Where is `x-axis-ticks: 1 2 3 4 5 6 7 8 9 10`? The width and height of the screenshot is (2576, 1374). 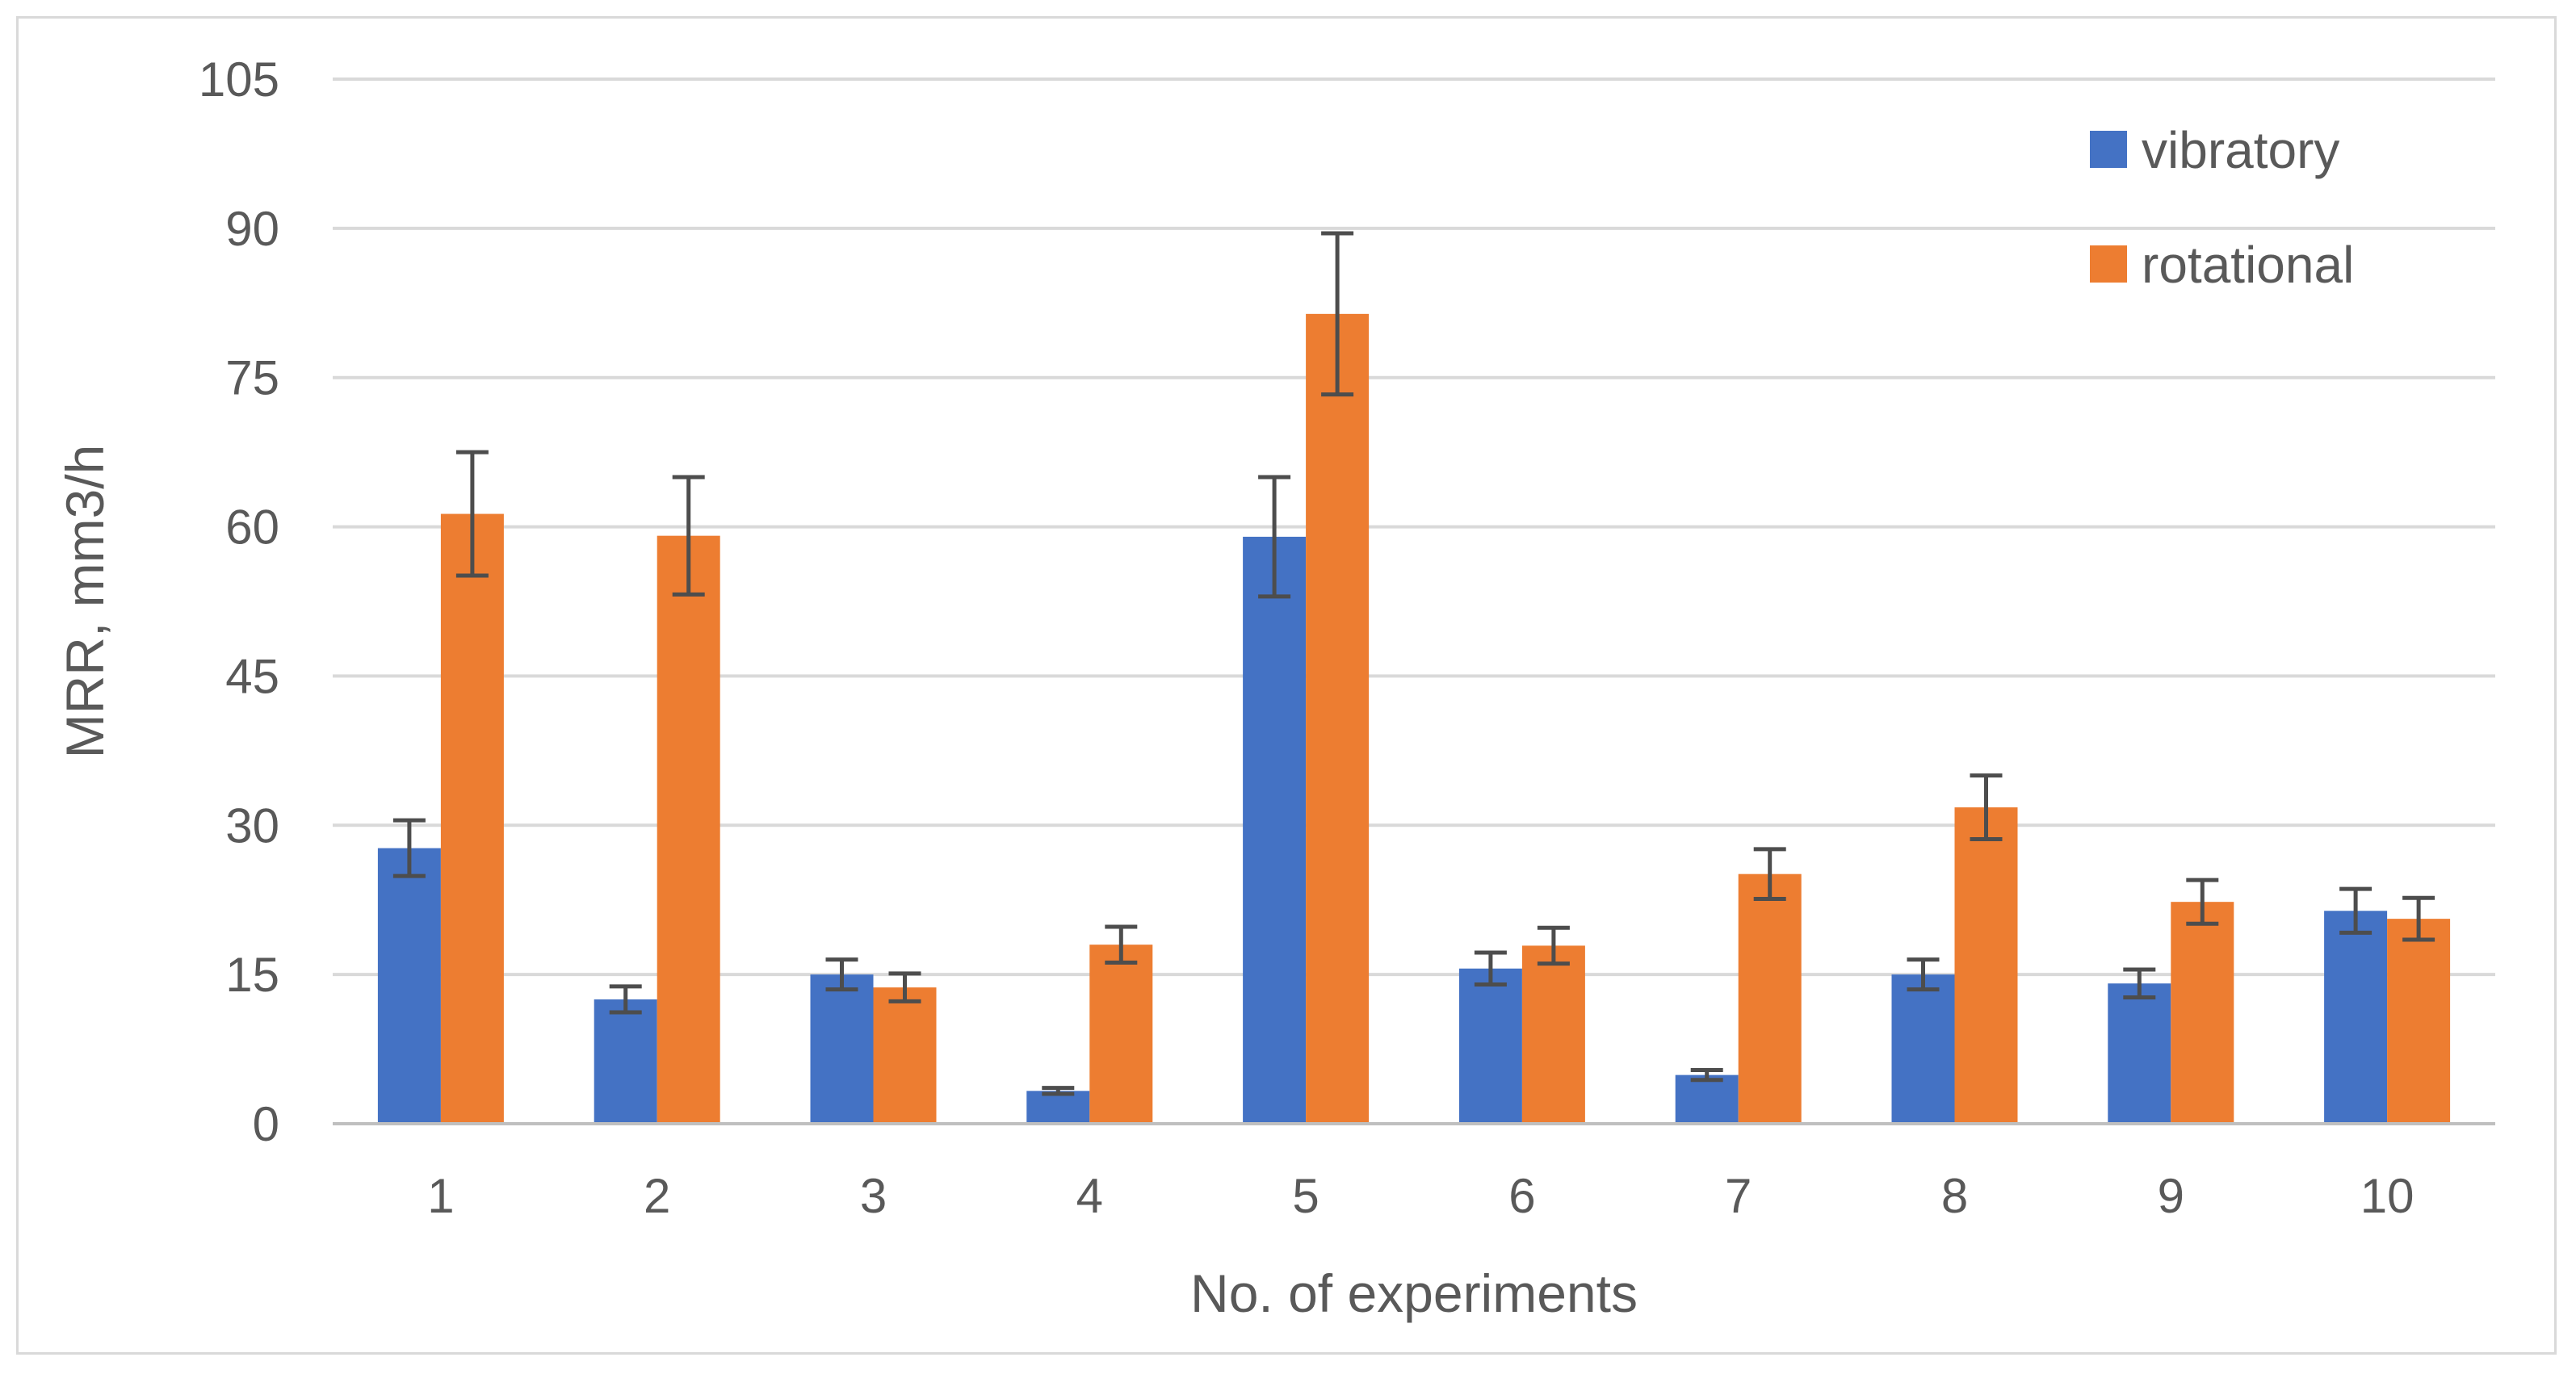 x-axis-ticks: 1 2 3 4 5 6 7 8 9 10 is located at coordinates (1420, 1196).